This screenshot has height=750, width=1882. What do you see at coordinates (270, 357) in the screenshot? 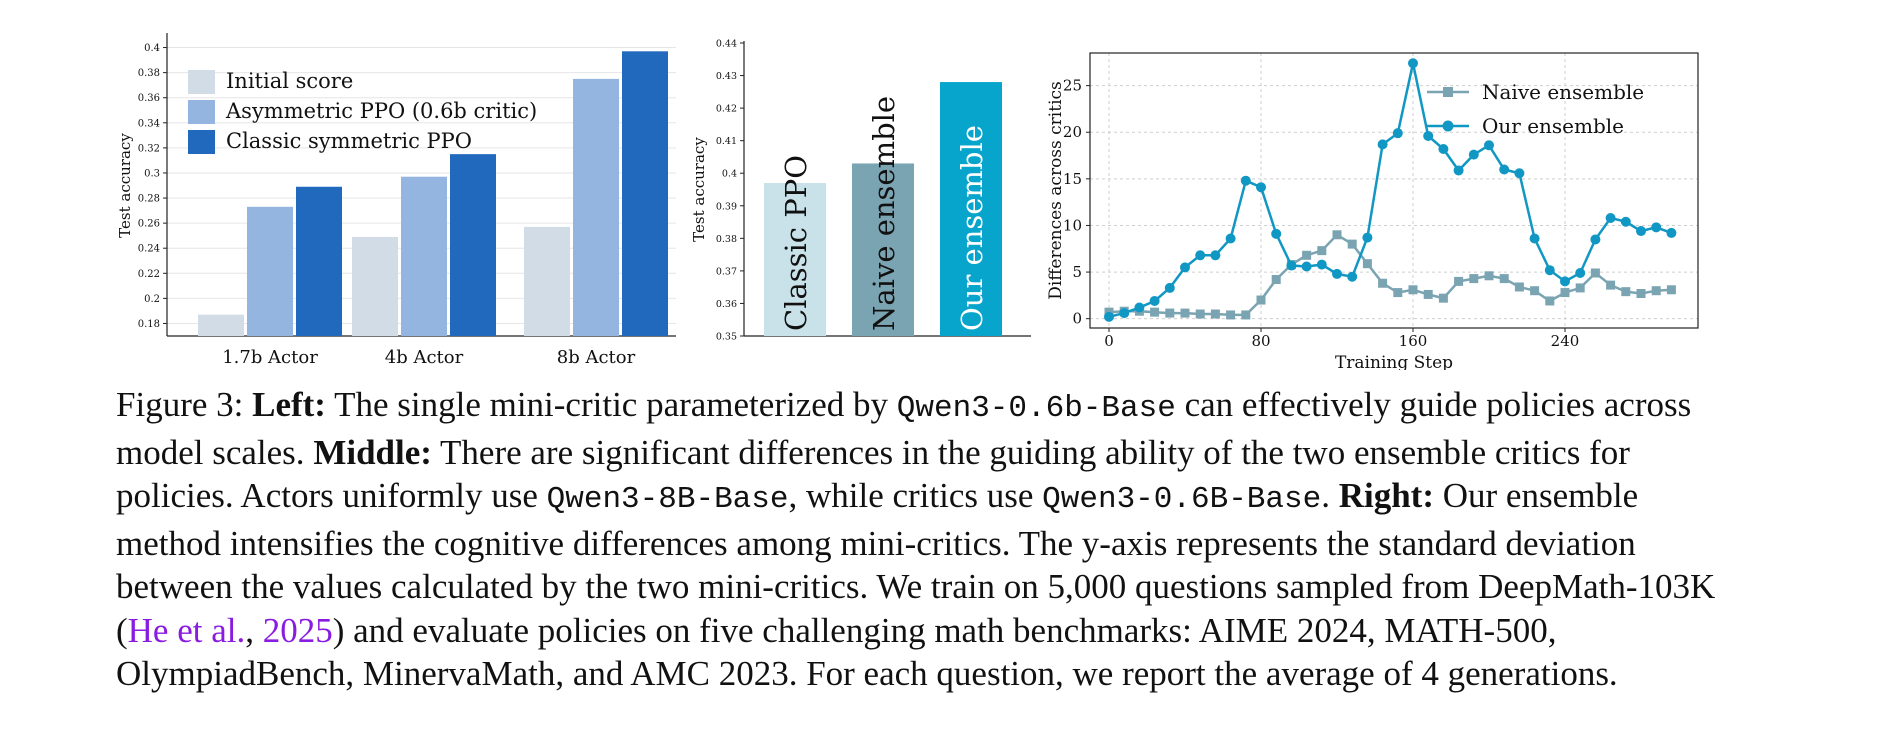
I see `x-tick-label: 1.7b Actor` at bounding box center [270, 357].